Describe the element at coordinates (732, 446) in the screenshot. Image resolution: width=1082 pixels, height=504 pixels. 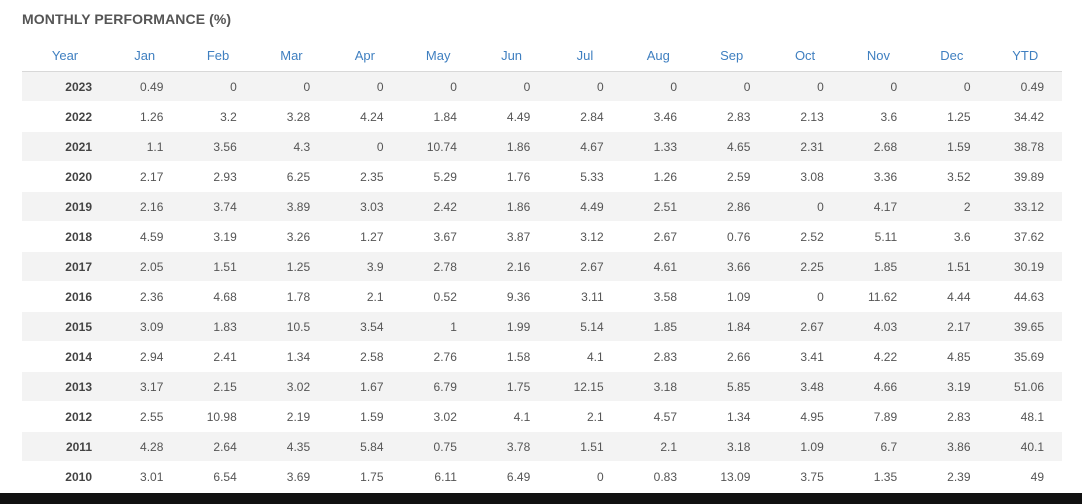
I see `value-cell: 3.18` at that location.